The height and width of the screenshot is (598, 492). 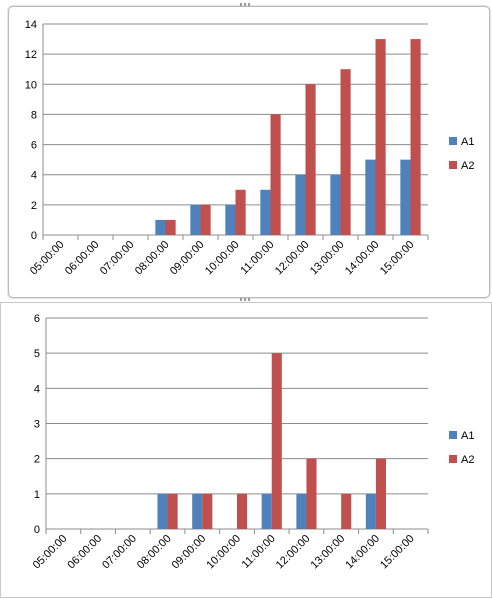 I want to click on y-tick-label: 12, so click(x=31, y=55).